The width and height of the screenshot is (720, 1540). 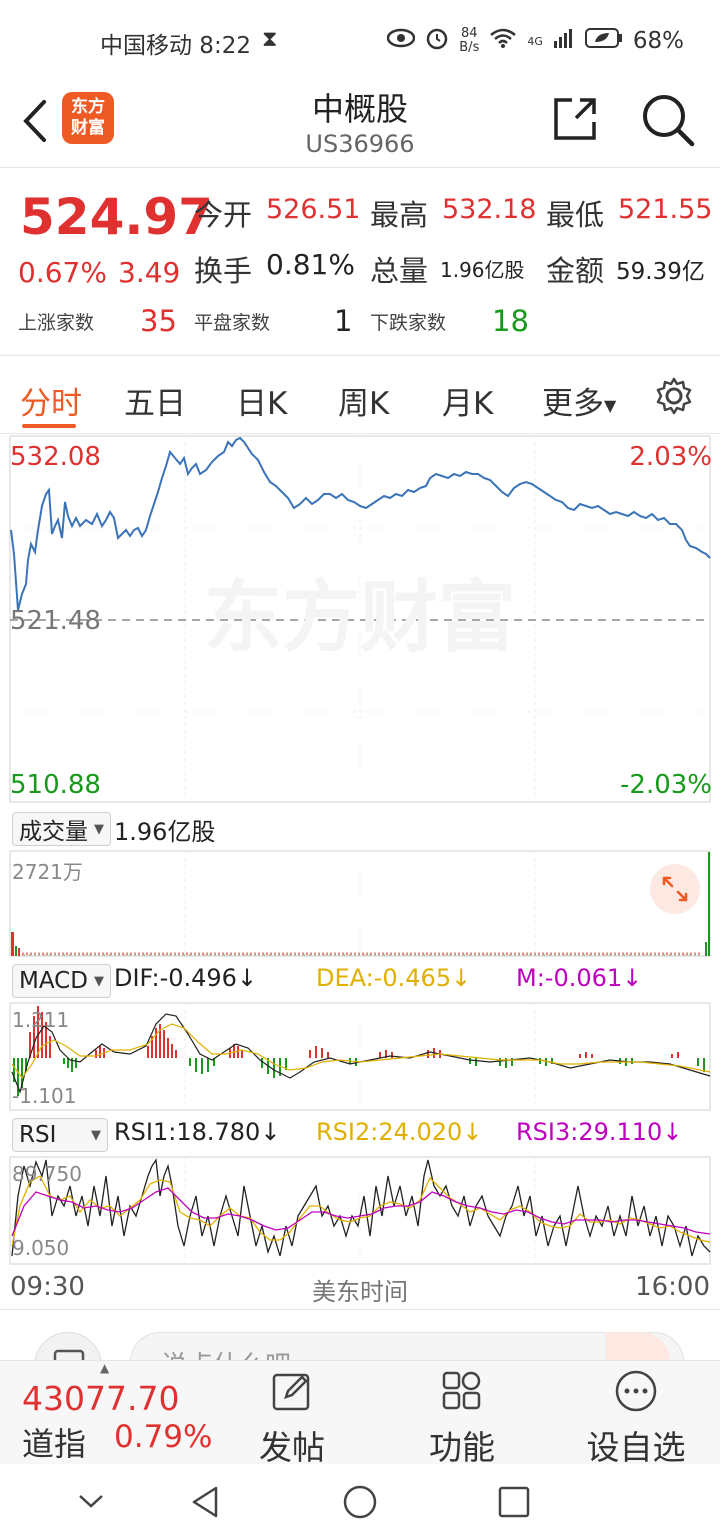 What do you see at coordinates (660, 272) in the screenshot?
I see `amount-value: 59.39亿` at bounding box center [660, 272].